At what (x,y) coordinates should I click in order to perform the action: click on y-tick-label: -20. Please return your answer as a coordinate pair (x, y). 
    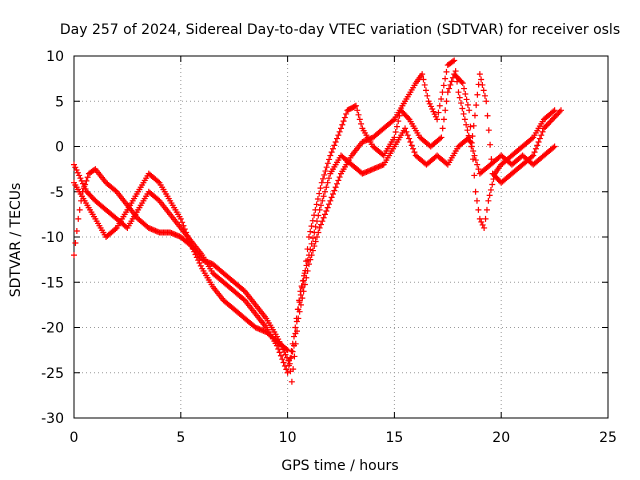
    Looking at the image, I should click on (52, 329).